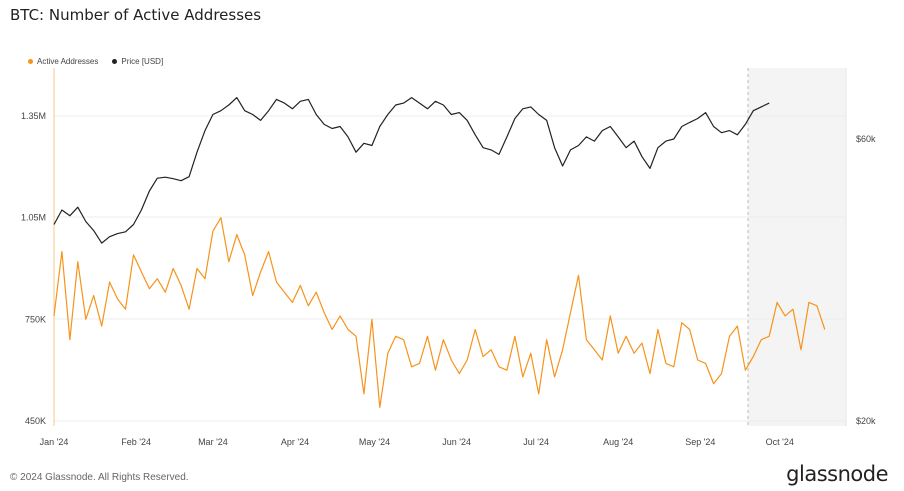  I want to click on legend-item-price: Price [USD], so click(137, 61).